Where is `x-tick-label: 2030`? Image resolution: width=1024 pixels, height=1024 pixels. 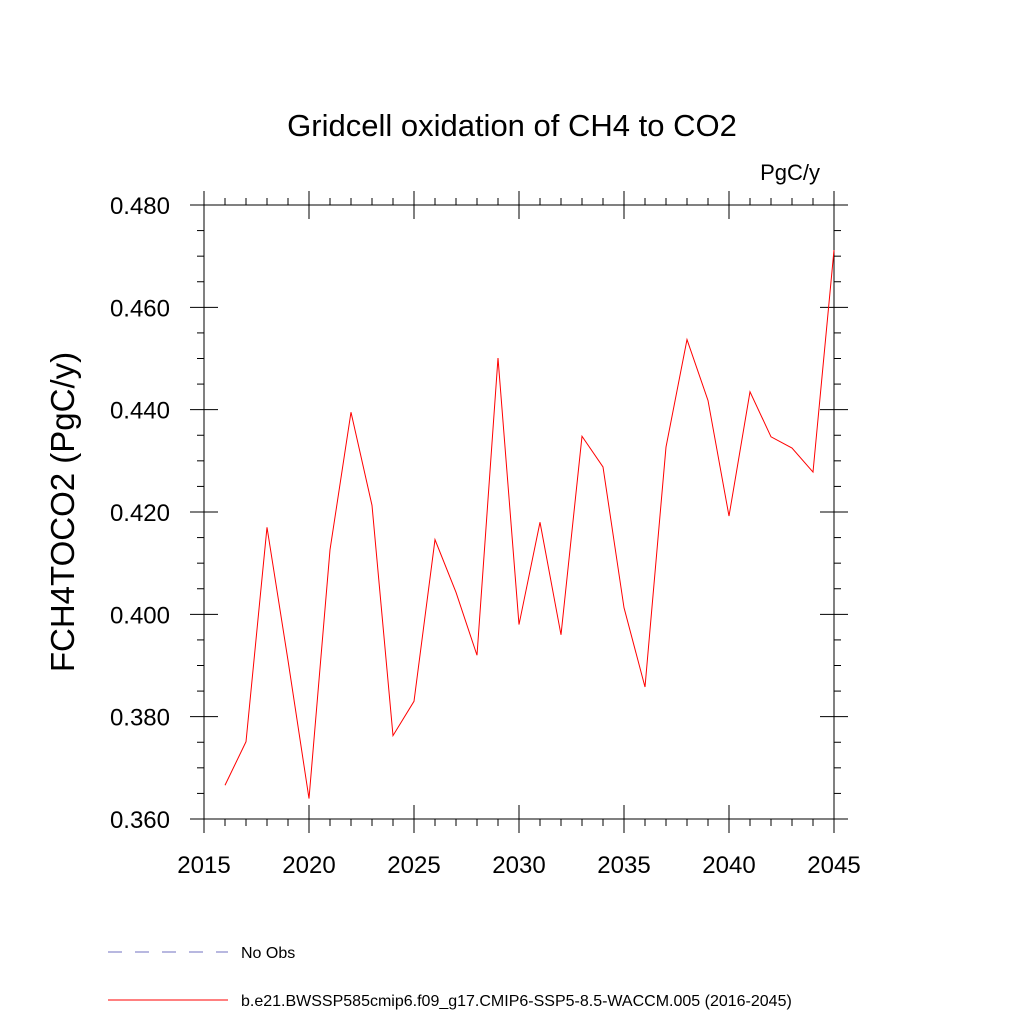 x-tick-label: 2030 is located at coordinates (518, 865).